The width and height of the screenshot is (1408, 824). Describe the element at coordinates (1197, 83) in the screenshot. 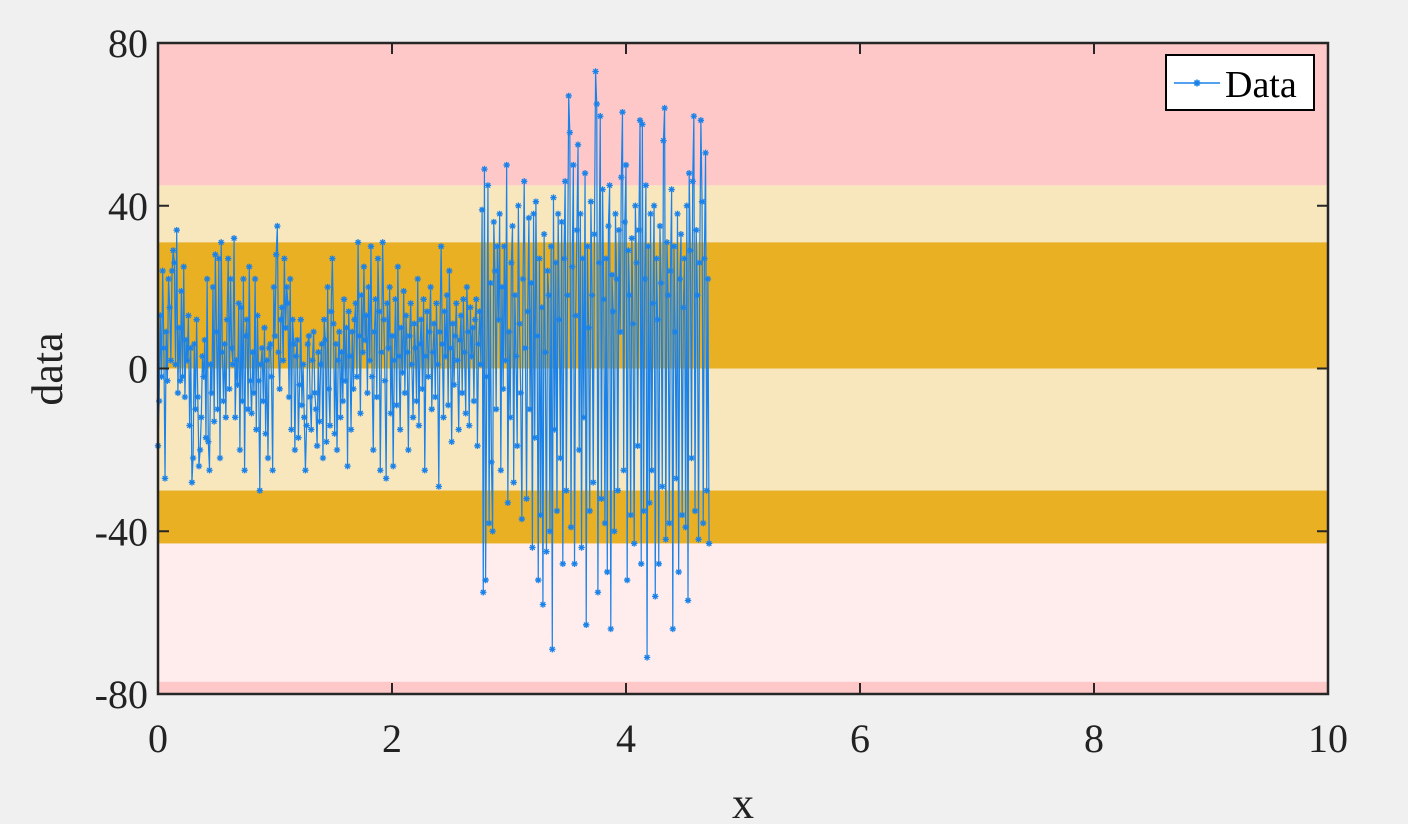

I see `legend-marker-icon` at that location.